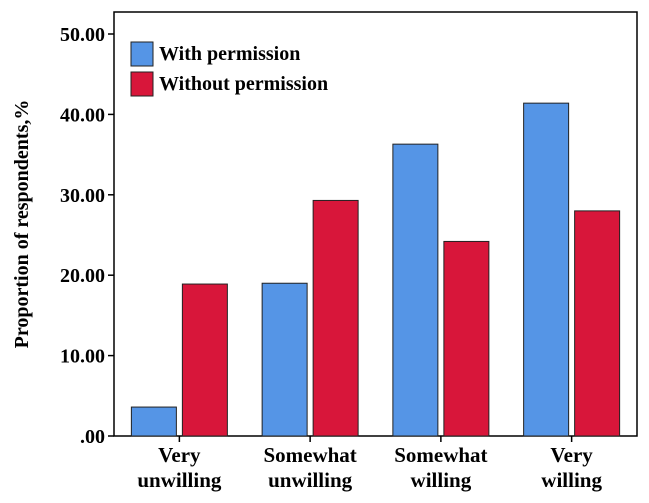  Describe the element at coordinates (82, 276) in the screenshot. I see `y-tick-label: 20.00` at that location.